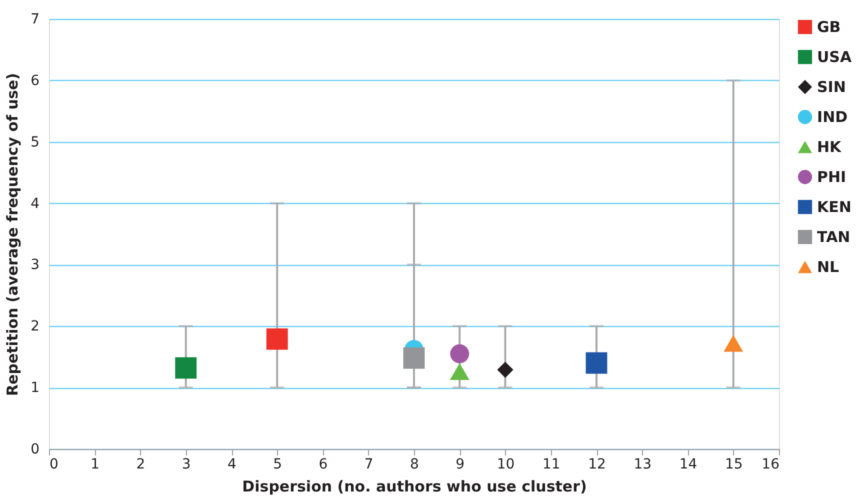 Image resolution: width=864 pixels, height=504 pixels. What do you see at coordinates (323, 464) in the screenshot?
I see `x-tick-label: 6` at bounding box center [323, 464].